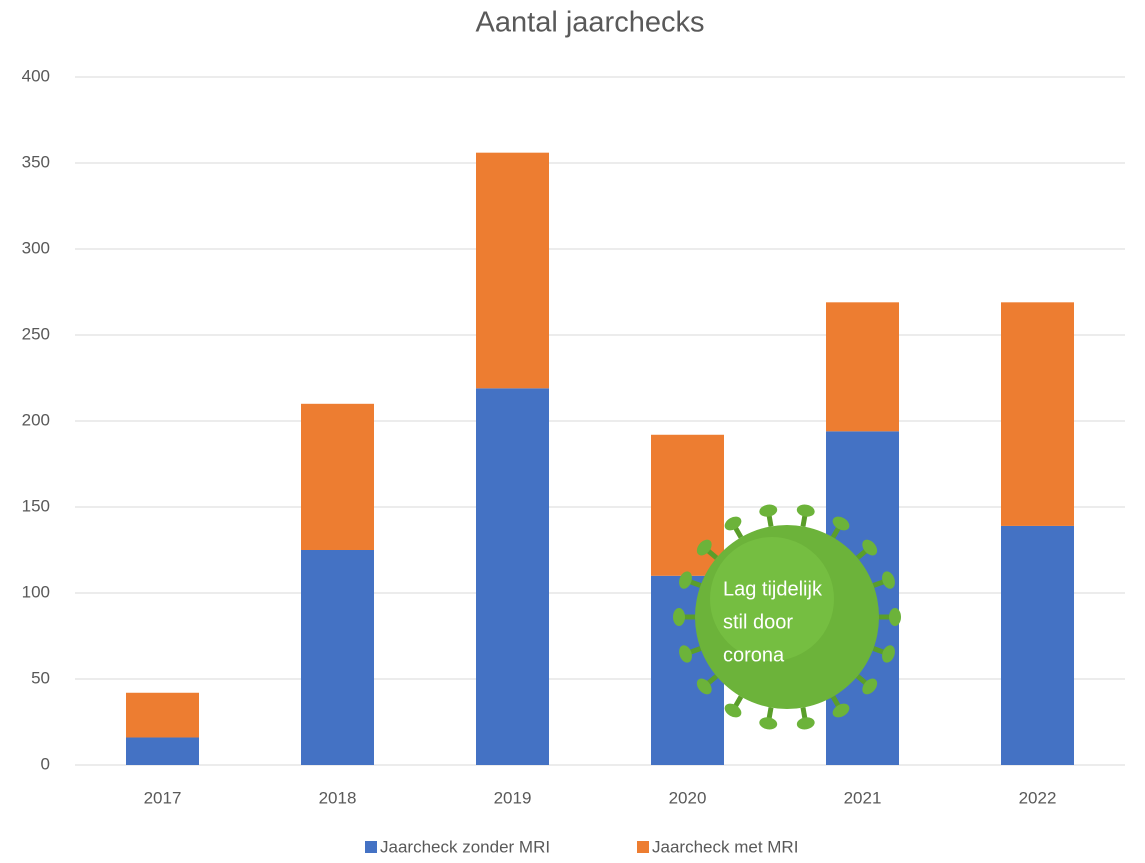 The width and height of the screenshot is (1145, 863). Describe the element at coordinates (590, 23) in the screenshot. I see `chart-title: Aantal jaarchecks` at that location.